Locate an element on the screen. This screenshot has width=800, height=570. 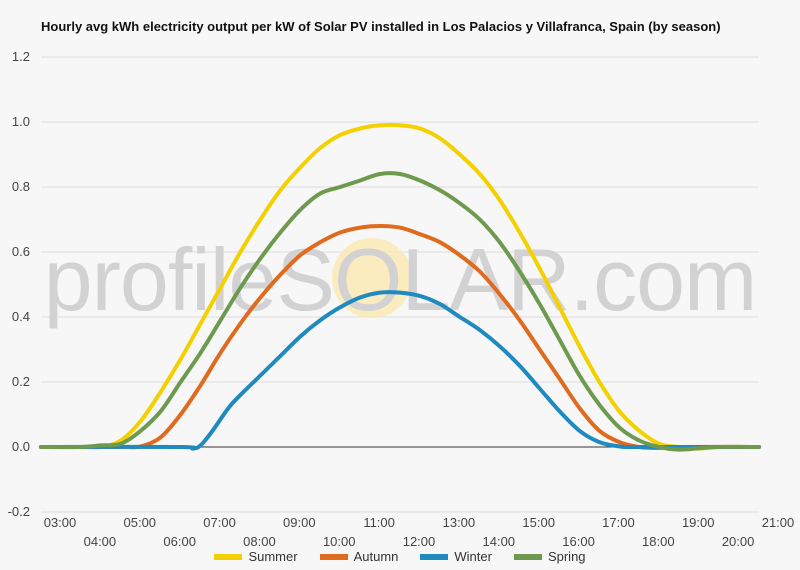
y-tick-label: 0.6 is located at coordinates (21, 251).